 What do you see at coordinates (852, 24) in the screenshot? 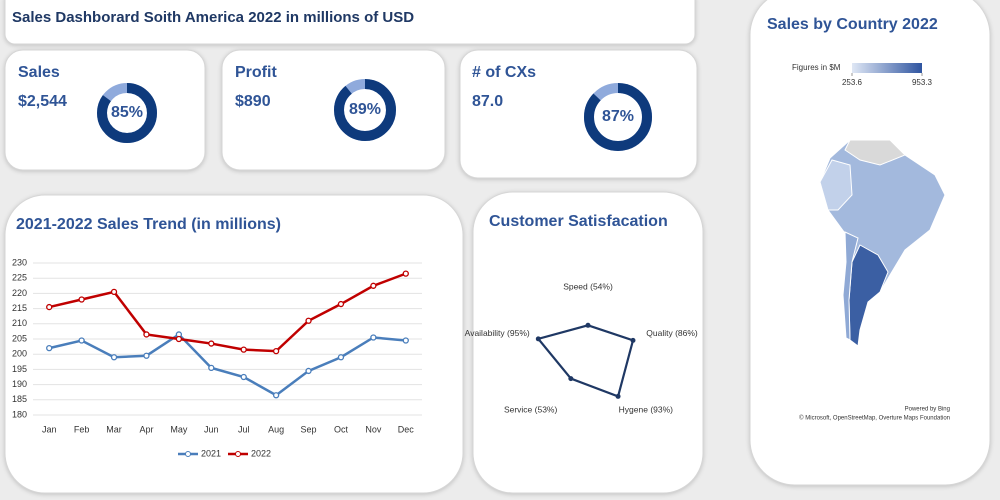
I see `chart-title: Sales by Country 2022` at bounding box center [852, 24].